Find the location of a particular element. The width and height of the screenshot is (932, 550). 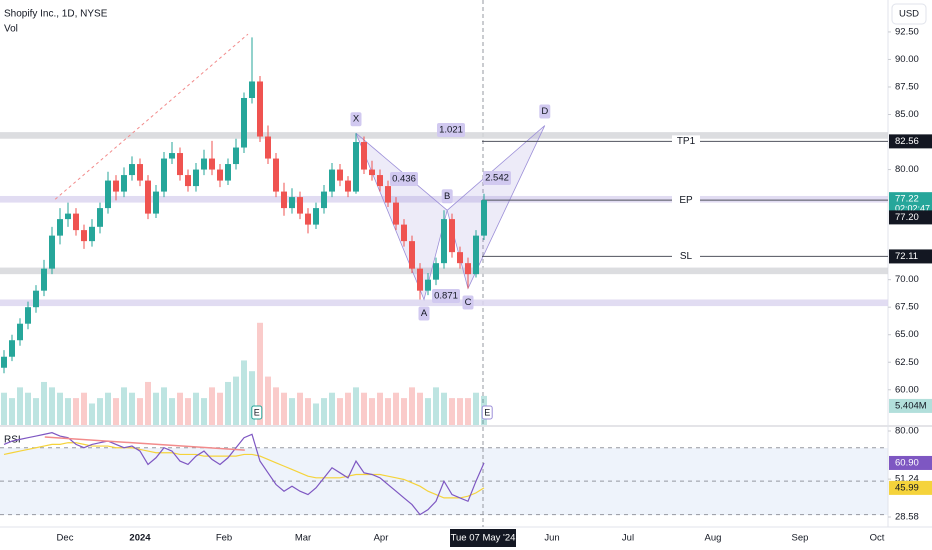

currency-button is located at coordinates (909, 14).